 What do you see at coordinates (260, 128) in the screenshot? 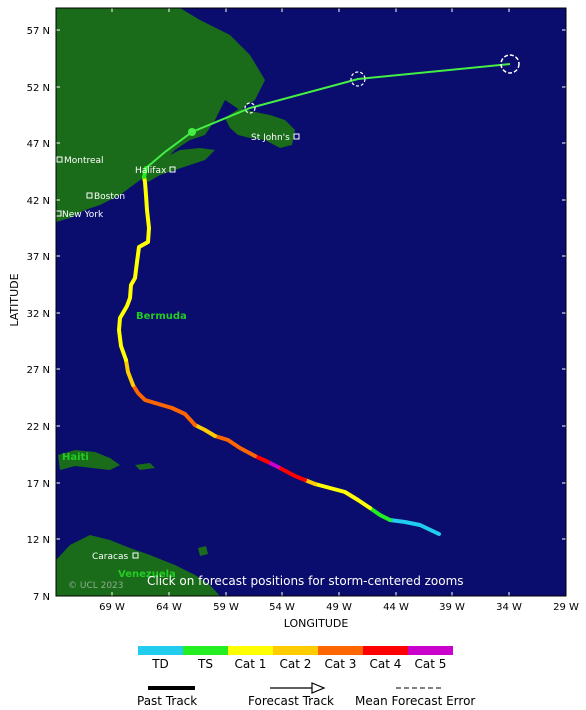
I see `land-newfoundland` at bounding box center [260, 128].